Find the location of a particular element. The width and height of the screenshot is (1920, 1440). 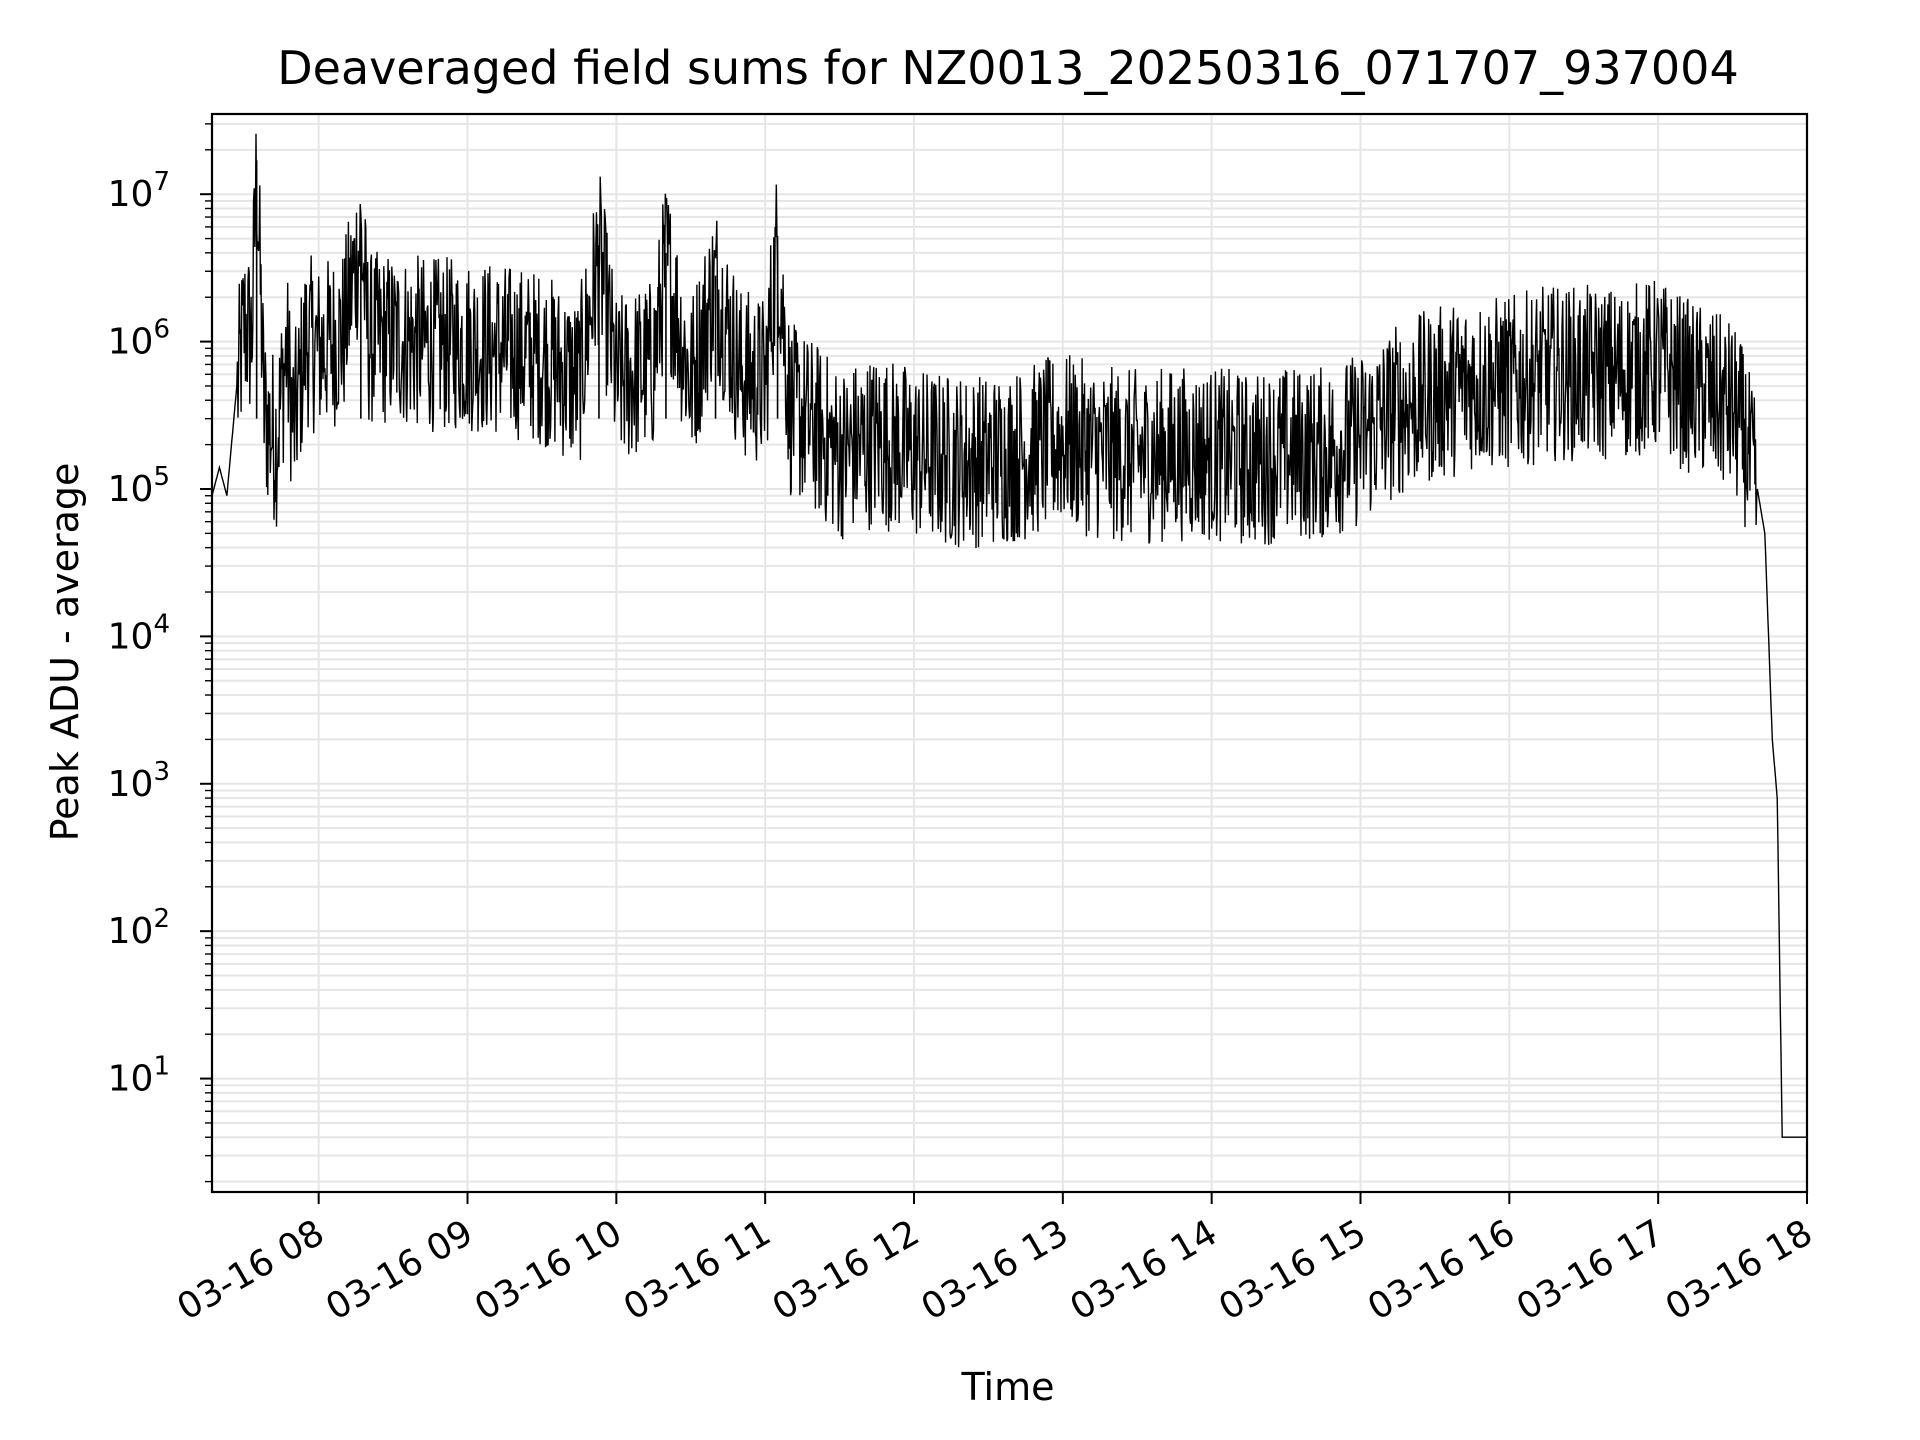

y-tick-exponent: 5 is located at coordinates (161, 477).